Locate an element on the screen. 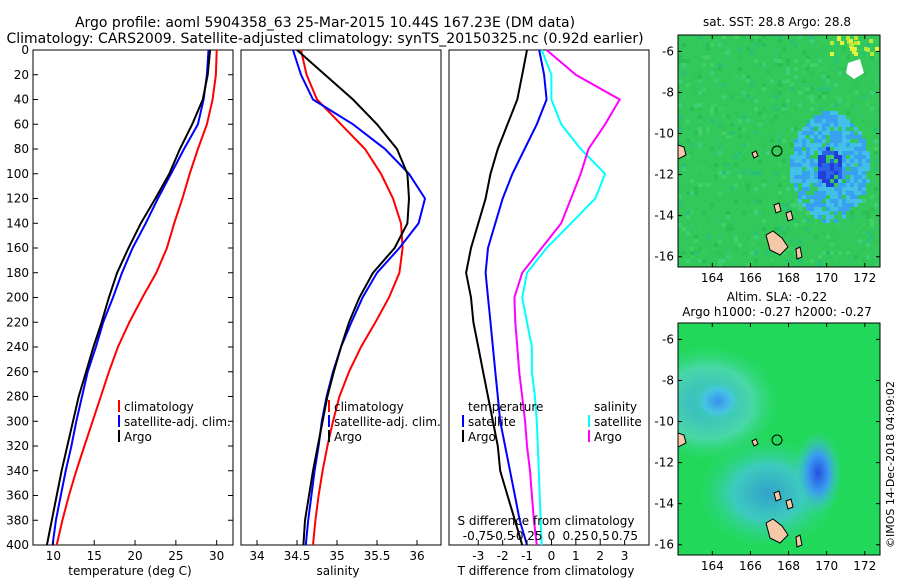 Image resolution: width=900 pixels, height=580 pixels. y-tick-label: 340 is located at coordinates (17, 471).